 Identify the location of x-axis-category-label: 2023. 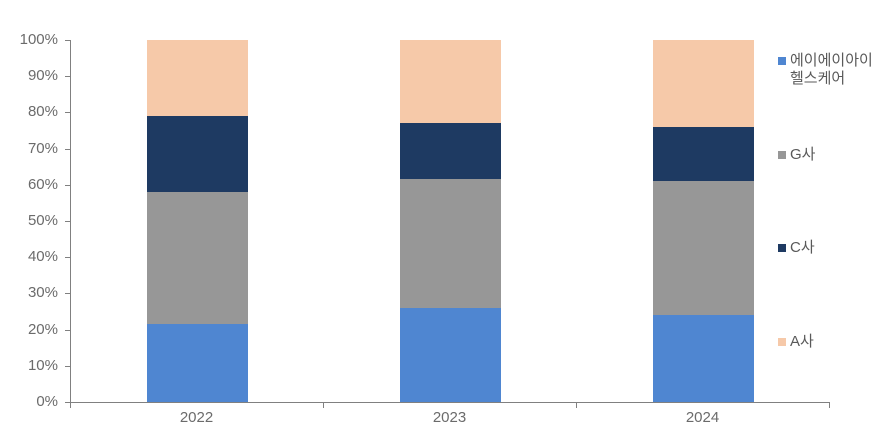
(449, 417).